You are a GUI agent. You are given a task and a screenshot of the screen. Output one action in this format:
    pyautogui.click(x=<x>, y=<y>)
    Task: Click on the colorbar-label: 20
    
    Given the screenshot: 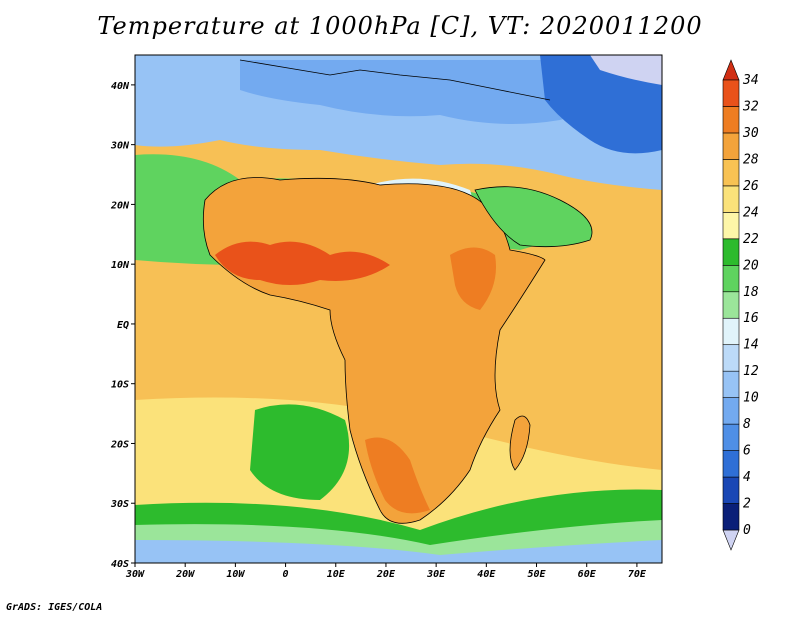 What is the action you would take?
    pyautogui.click(x=751, y=265)
    